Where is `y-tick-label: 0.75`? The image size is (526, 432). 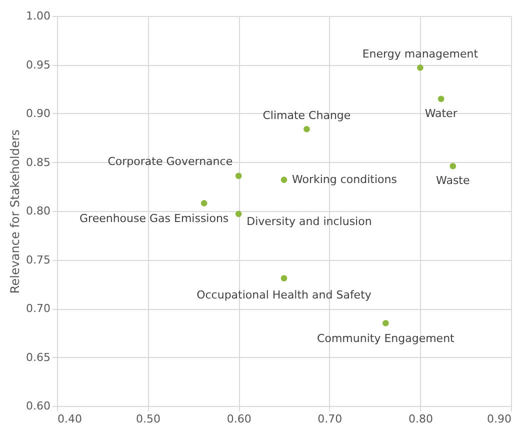
y-tick-label: 0.75 is located at coordinates (38, 259).